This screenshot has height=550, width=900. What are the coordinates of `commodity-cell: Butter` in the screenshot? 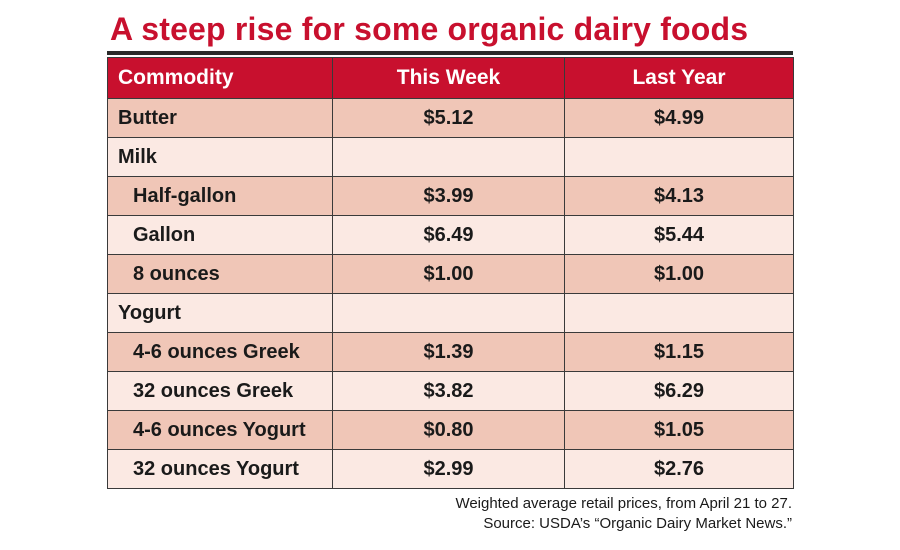 It's located at (220, 118).